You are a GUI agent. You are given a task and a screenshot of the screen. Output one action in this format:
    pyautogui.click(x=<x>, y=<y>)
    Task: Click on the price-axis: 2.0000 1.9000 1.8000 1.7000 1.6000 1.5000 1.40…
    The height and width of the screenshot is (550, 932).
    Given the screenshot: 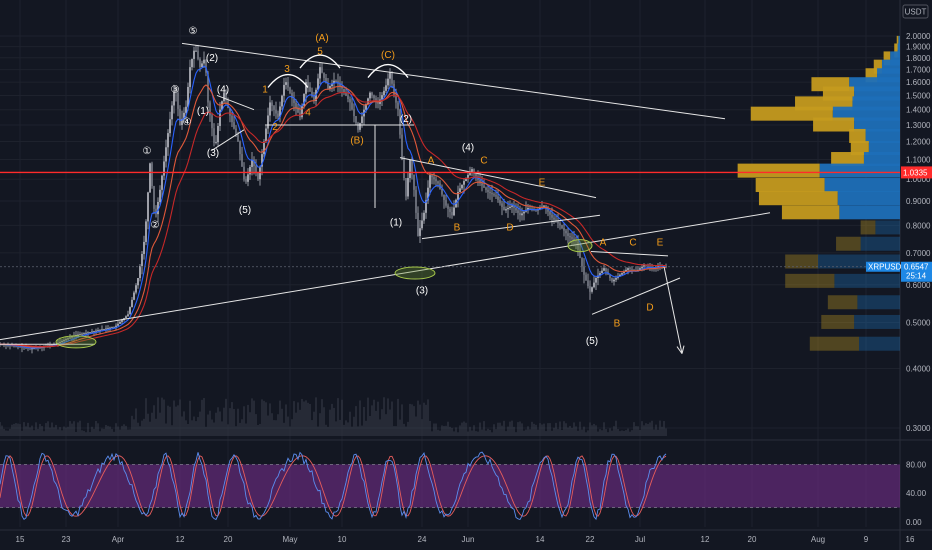 What is the action you would take?
    pyautogui.click(x=899, y=232)
    